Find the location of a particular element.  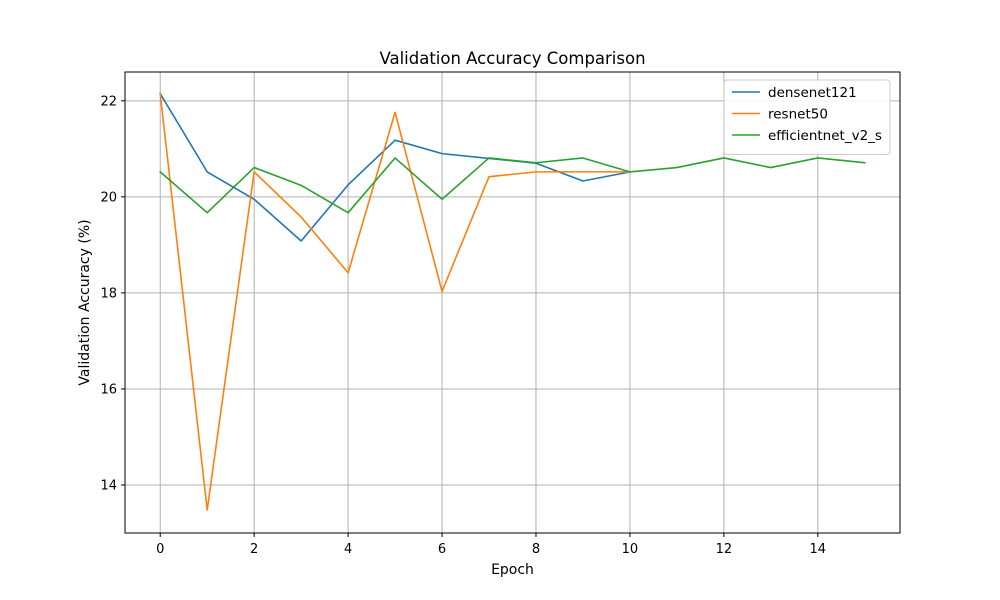

legend-box is located at coordinates (807, 117).